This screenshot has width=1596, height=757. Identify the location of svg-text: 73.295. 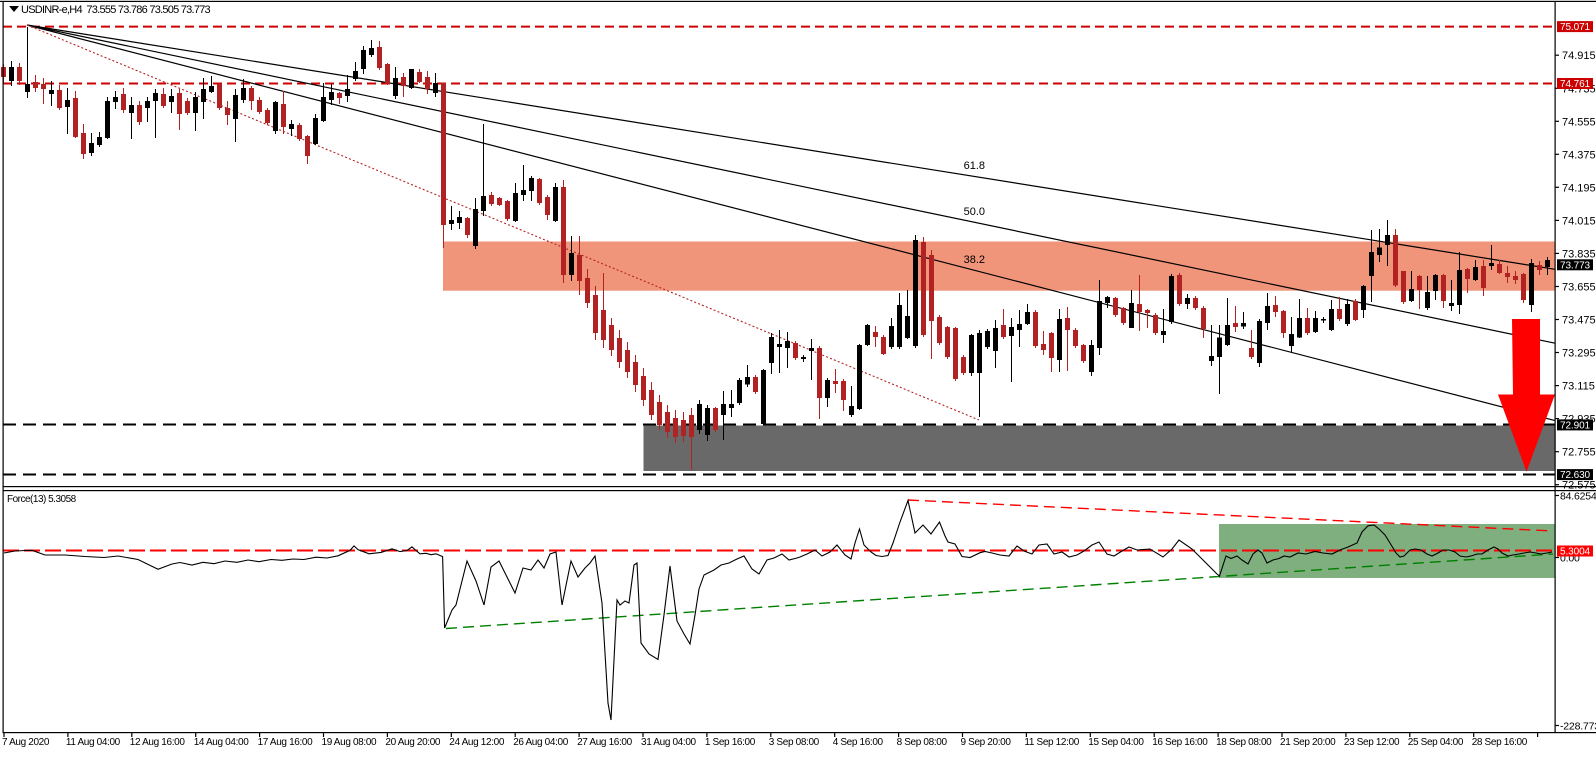
(1579, 354).